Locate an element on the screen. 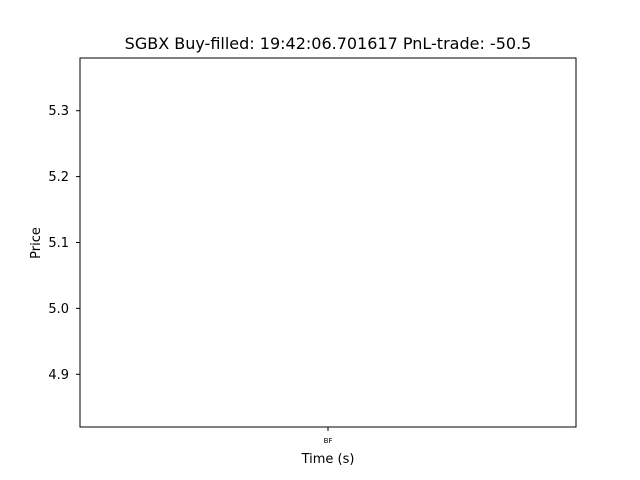  y-tick-label: 5.0 is located at coordinates (58, 309).